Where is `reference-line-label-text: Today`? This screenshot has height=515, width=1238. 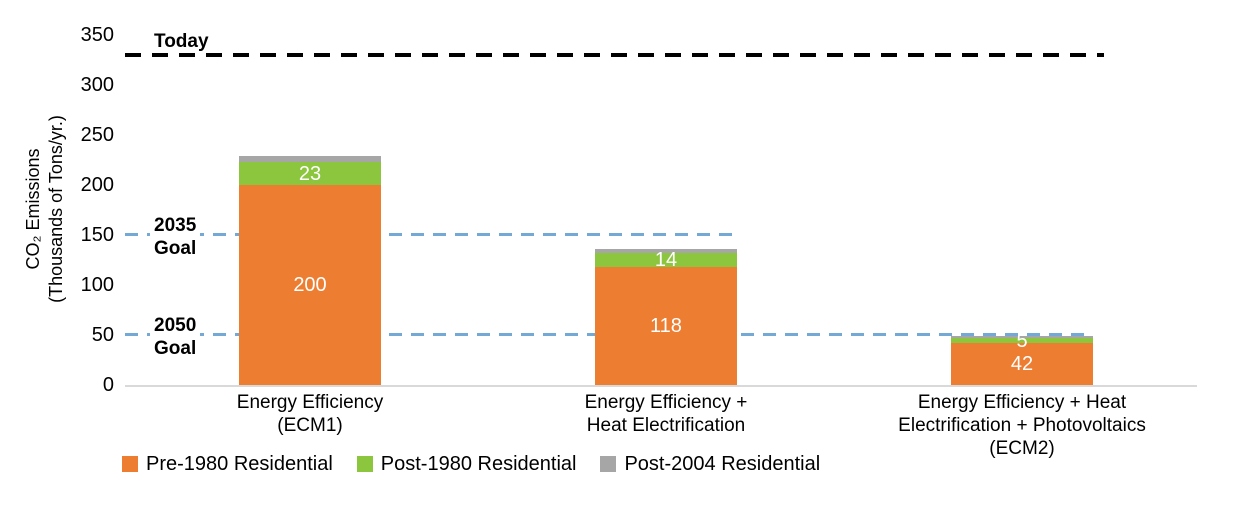
reference-line-label-text: Today is located at coordinates (181, 41).